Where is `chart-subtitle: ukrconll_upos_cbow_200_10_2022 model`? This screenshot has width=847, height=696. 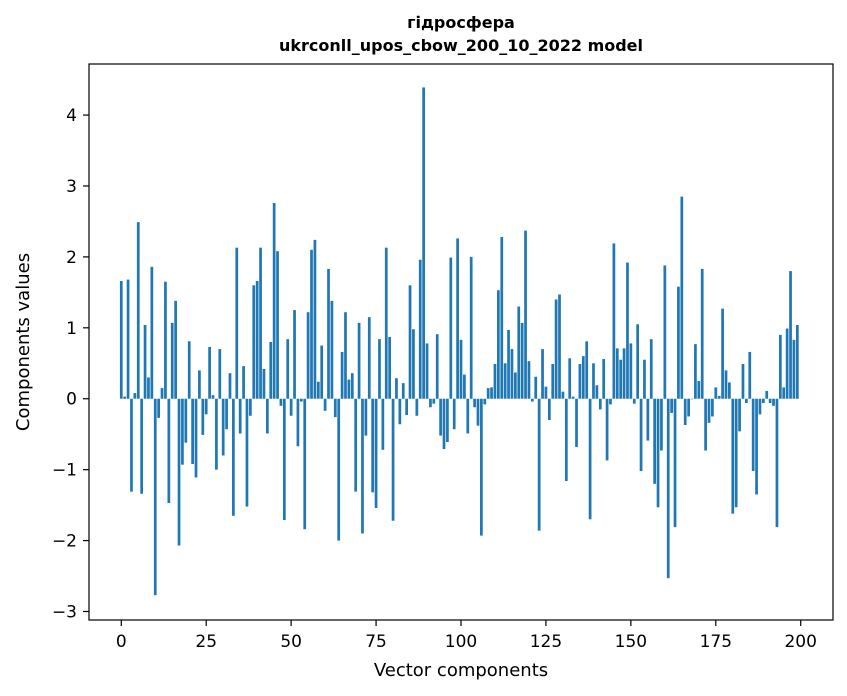
chart-subtitle: ukrconll_upos_cbow_200_10_2022 model is located at coordinates (461, 45).